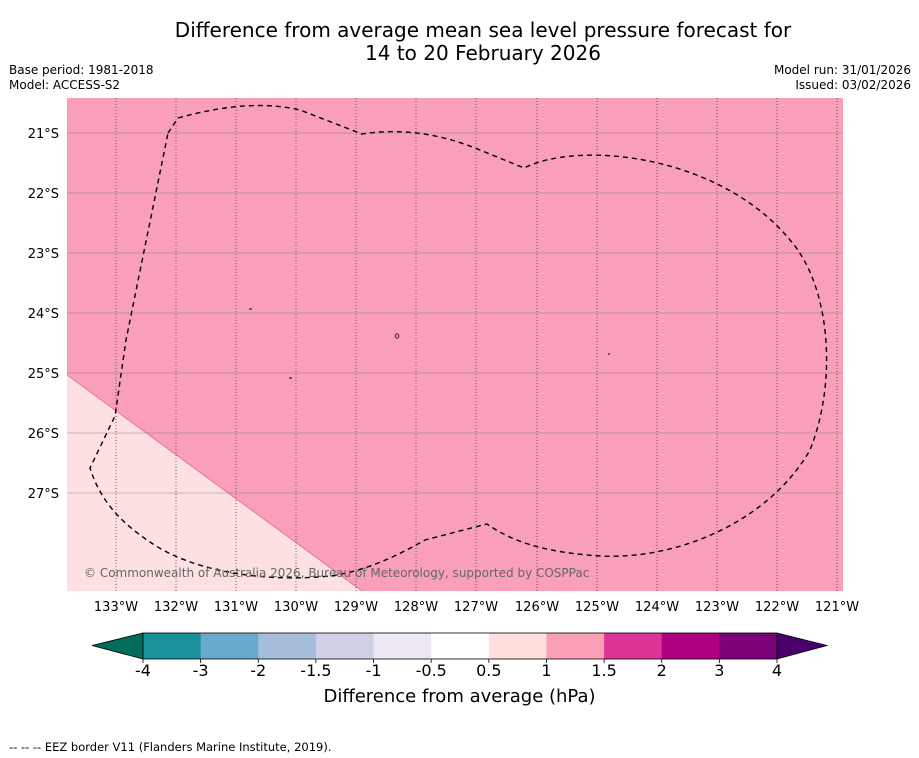 The width and height of the screenshot is (919, 758). I want to click on longitude-label: 130°W, so click(296, 607).